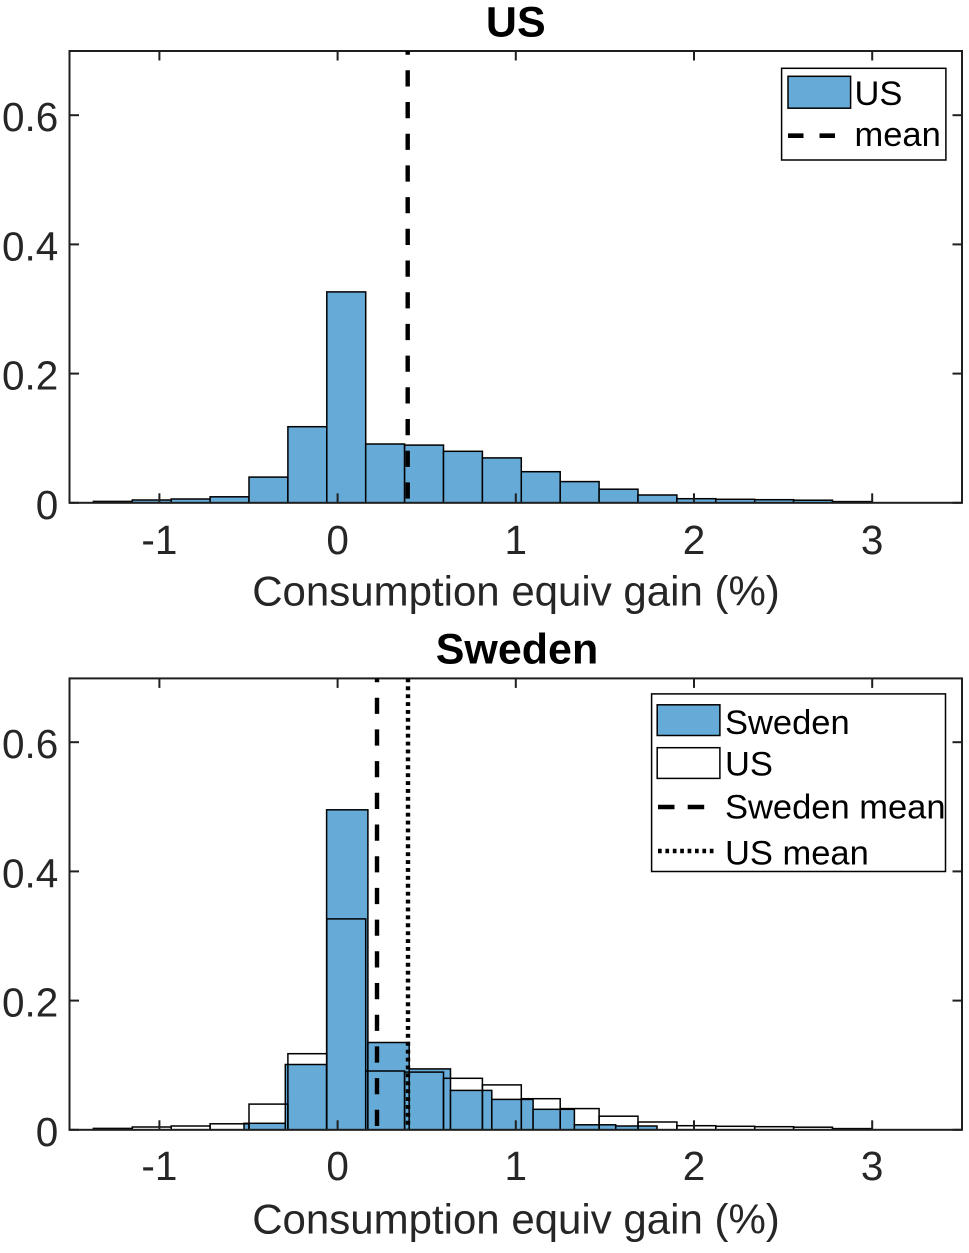  Describe the element at coordinates (898, 135) in the screenshot. I see `svg-text: mean` at that location.